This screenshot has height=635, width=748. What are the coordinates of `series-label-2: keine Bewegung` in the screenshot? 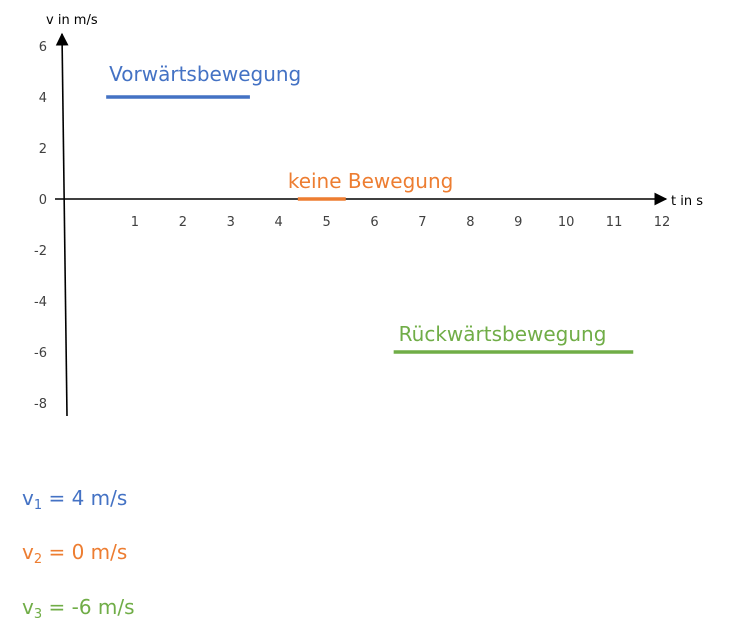 It's located at (371, 181).